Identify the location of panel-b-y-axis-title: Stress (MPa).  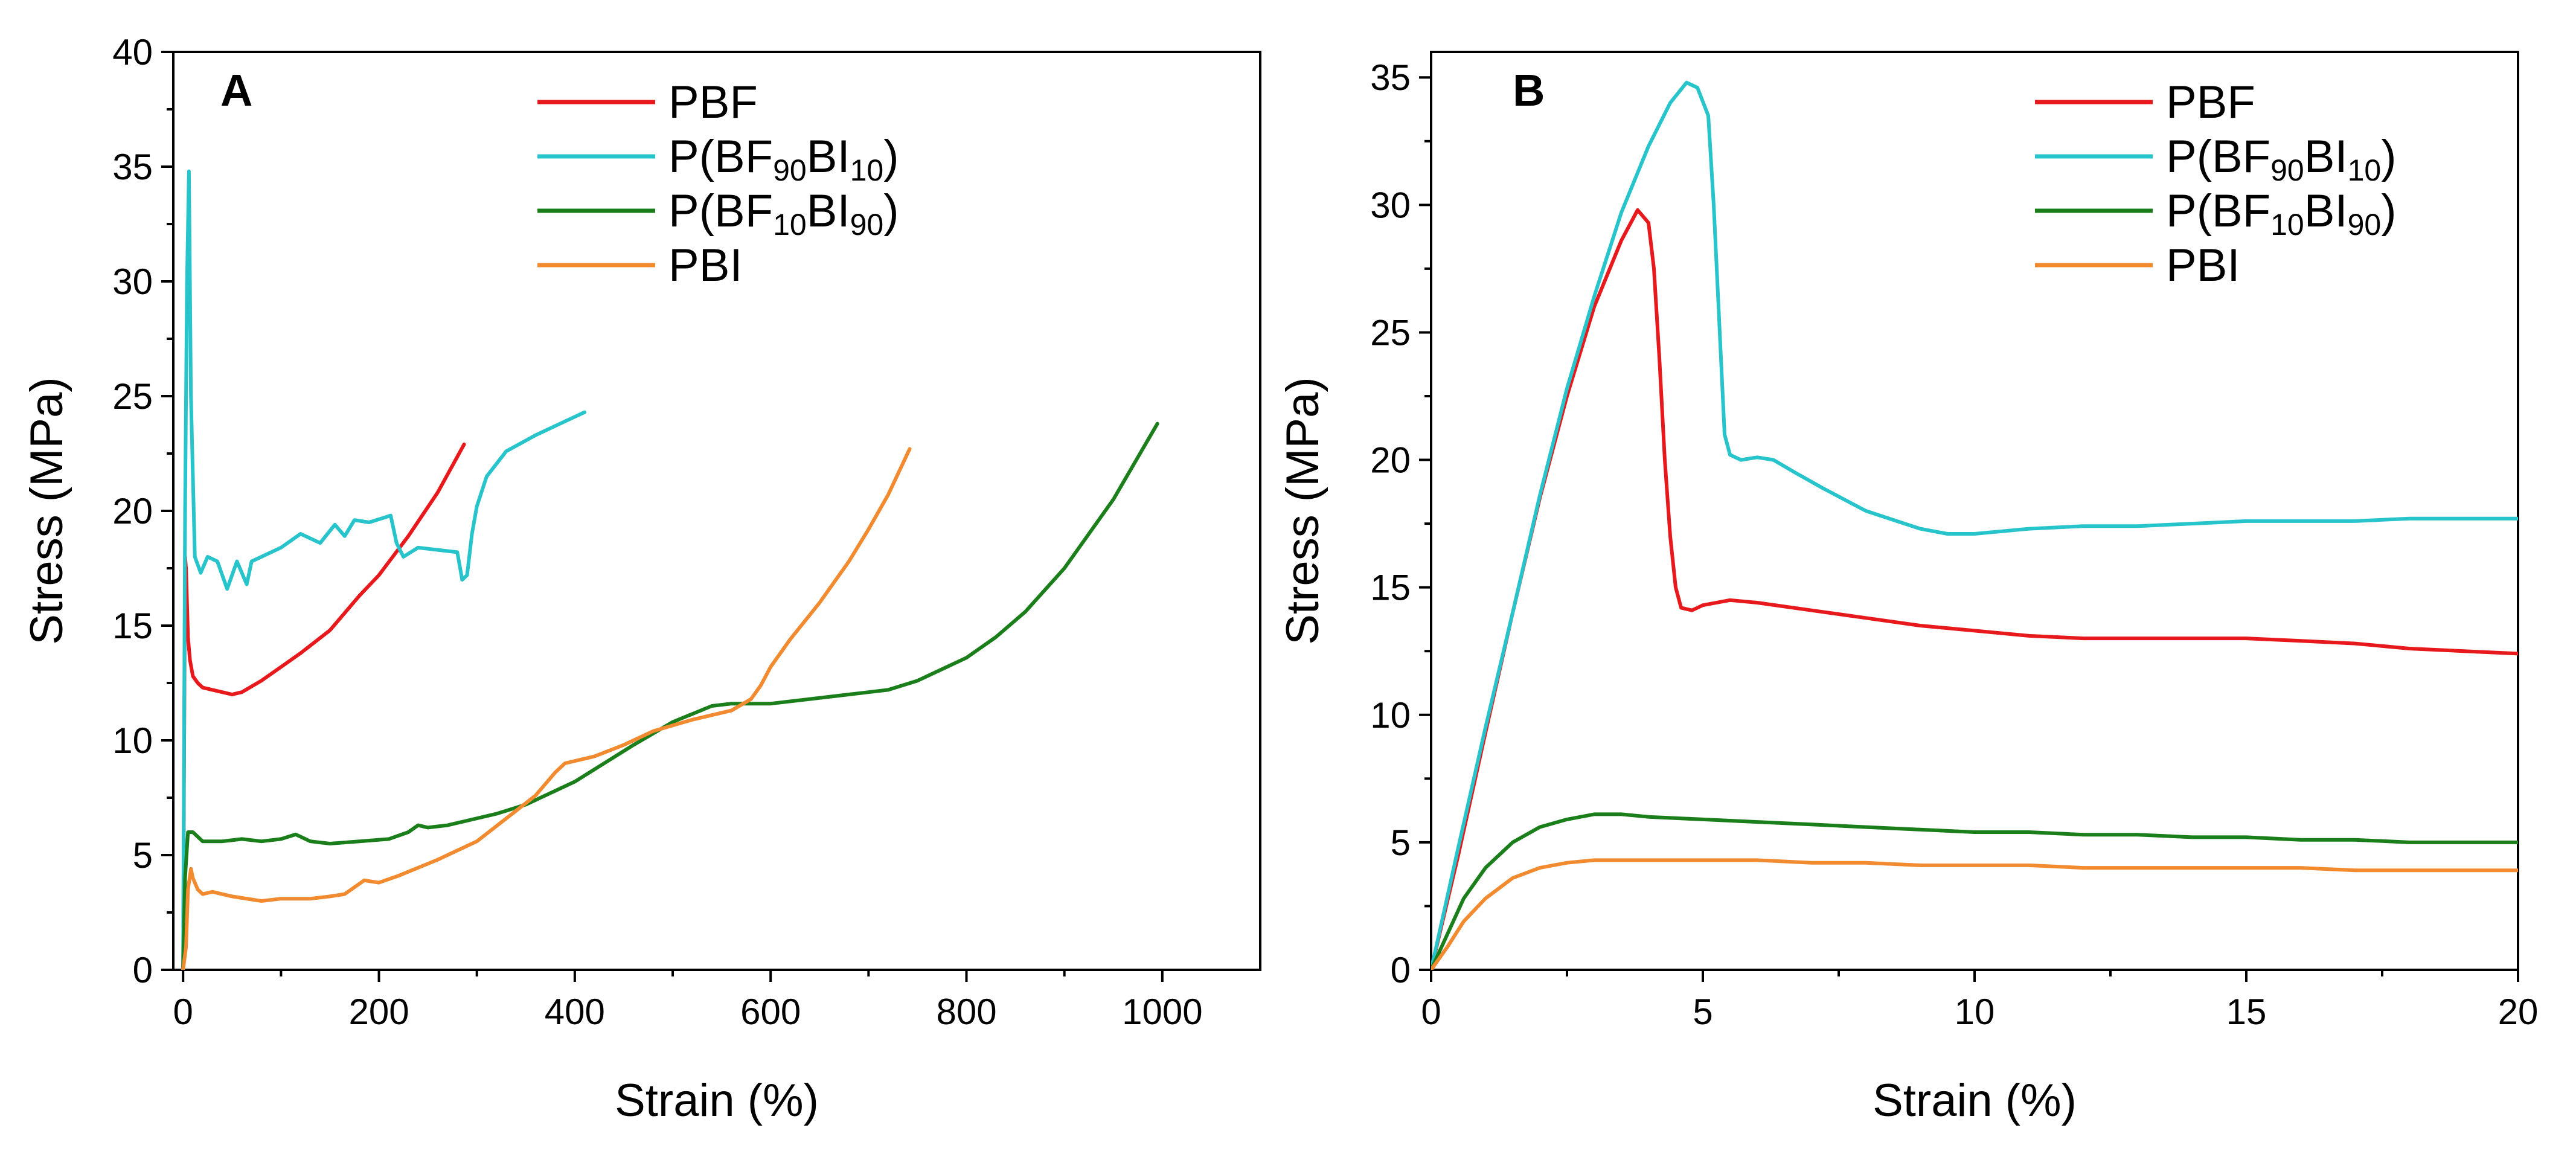
(1302, 511).